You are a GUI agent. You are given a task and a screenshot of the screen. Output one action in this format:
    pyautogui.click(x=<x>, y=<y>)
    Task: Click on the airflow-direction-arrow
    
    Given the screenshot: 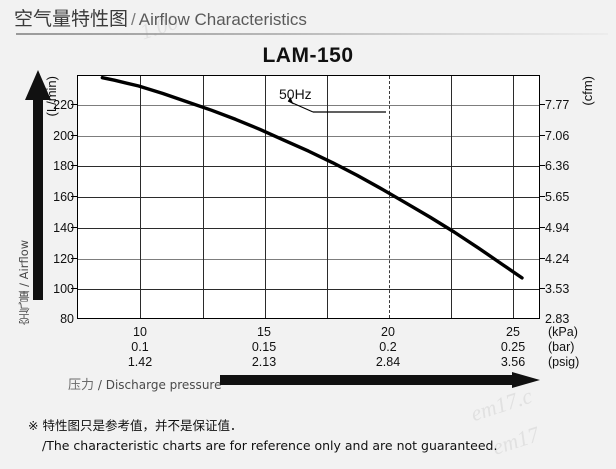 What is the action you would take?
    pyautogui.click(x=38, y=185)
    